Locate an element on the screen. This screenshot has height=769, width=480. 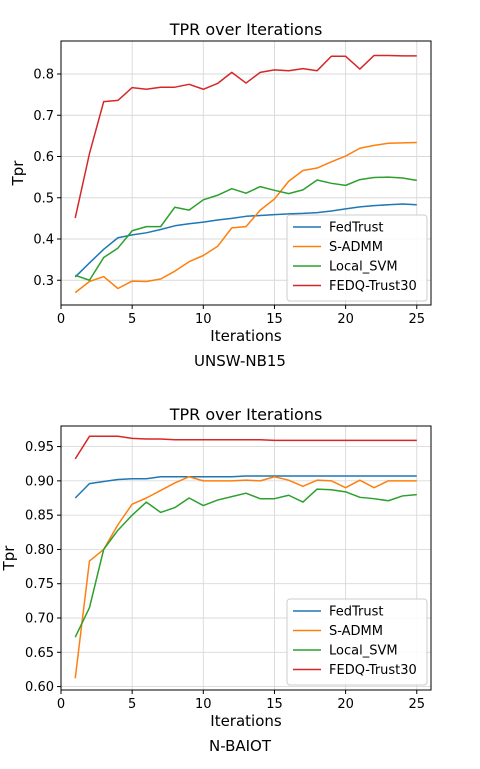
y-tick-label: 0.60 is located at coordinates (39, 687).